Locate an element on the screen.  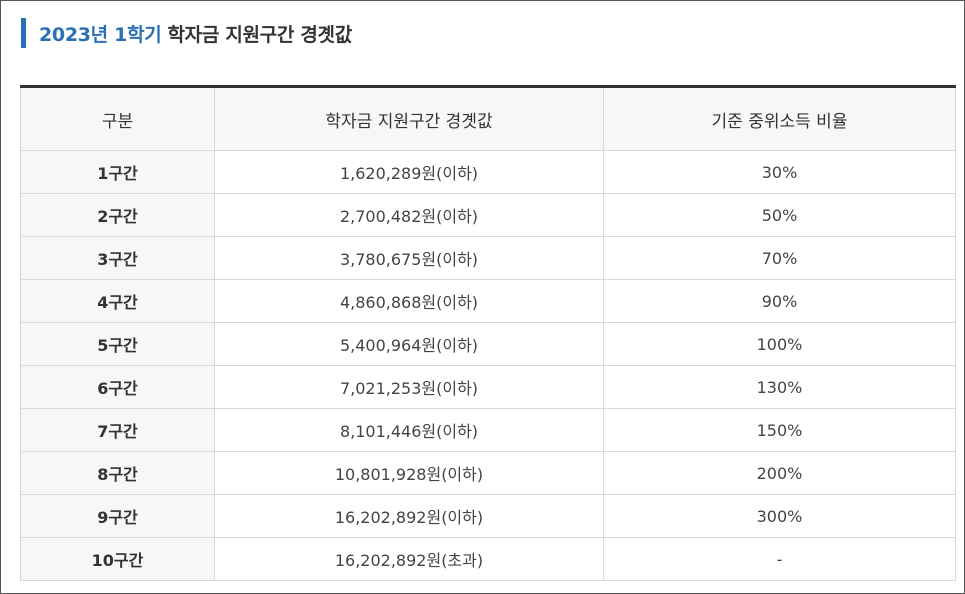
segment-cell: 4구간 is located at coordinates (117, 301).